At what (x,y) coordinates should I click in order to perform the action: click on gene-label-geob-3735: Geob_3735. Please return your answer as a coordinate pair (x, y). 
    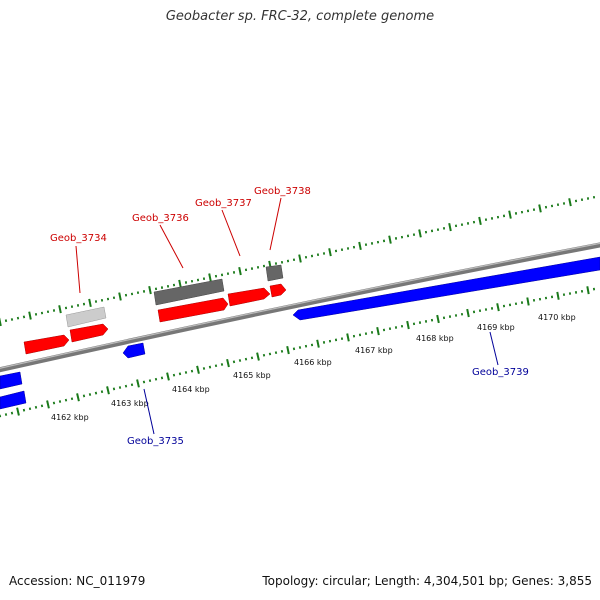
    Looking at the image, I should click on (155, 441).